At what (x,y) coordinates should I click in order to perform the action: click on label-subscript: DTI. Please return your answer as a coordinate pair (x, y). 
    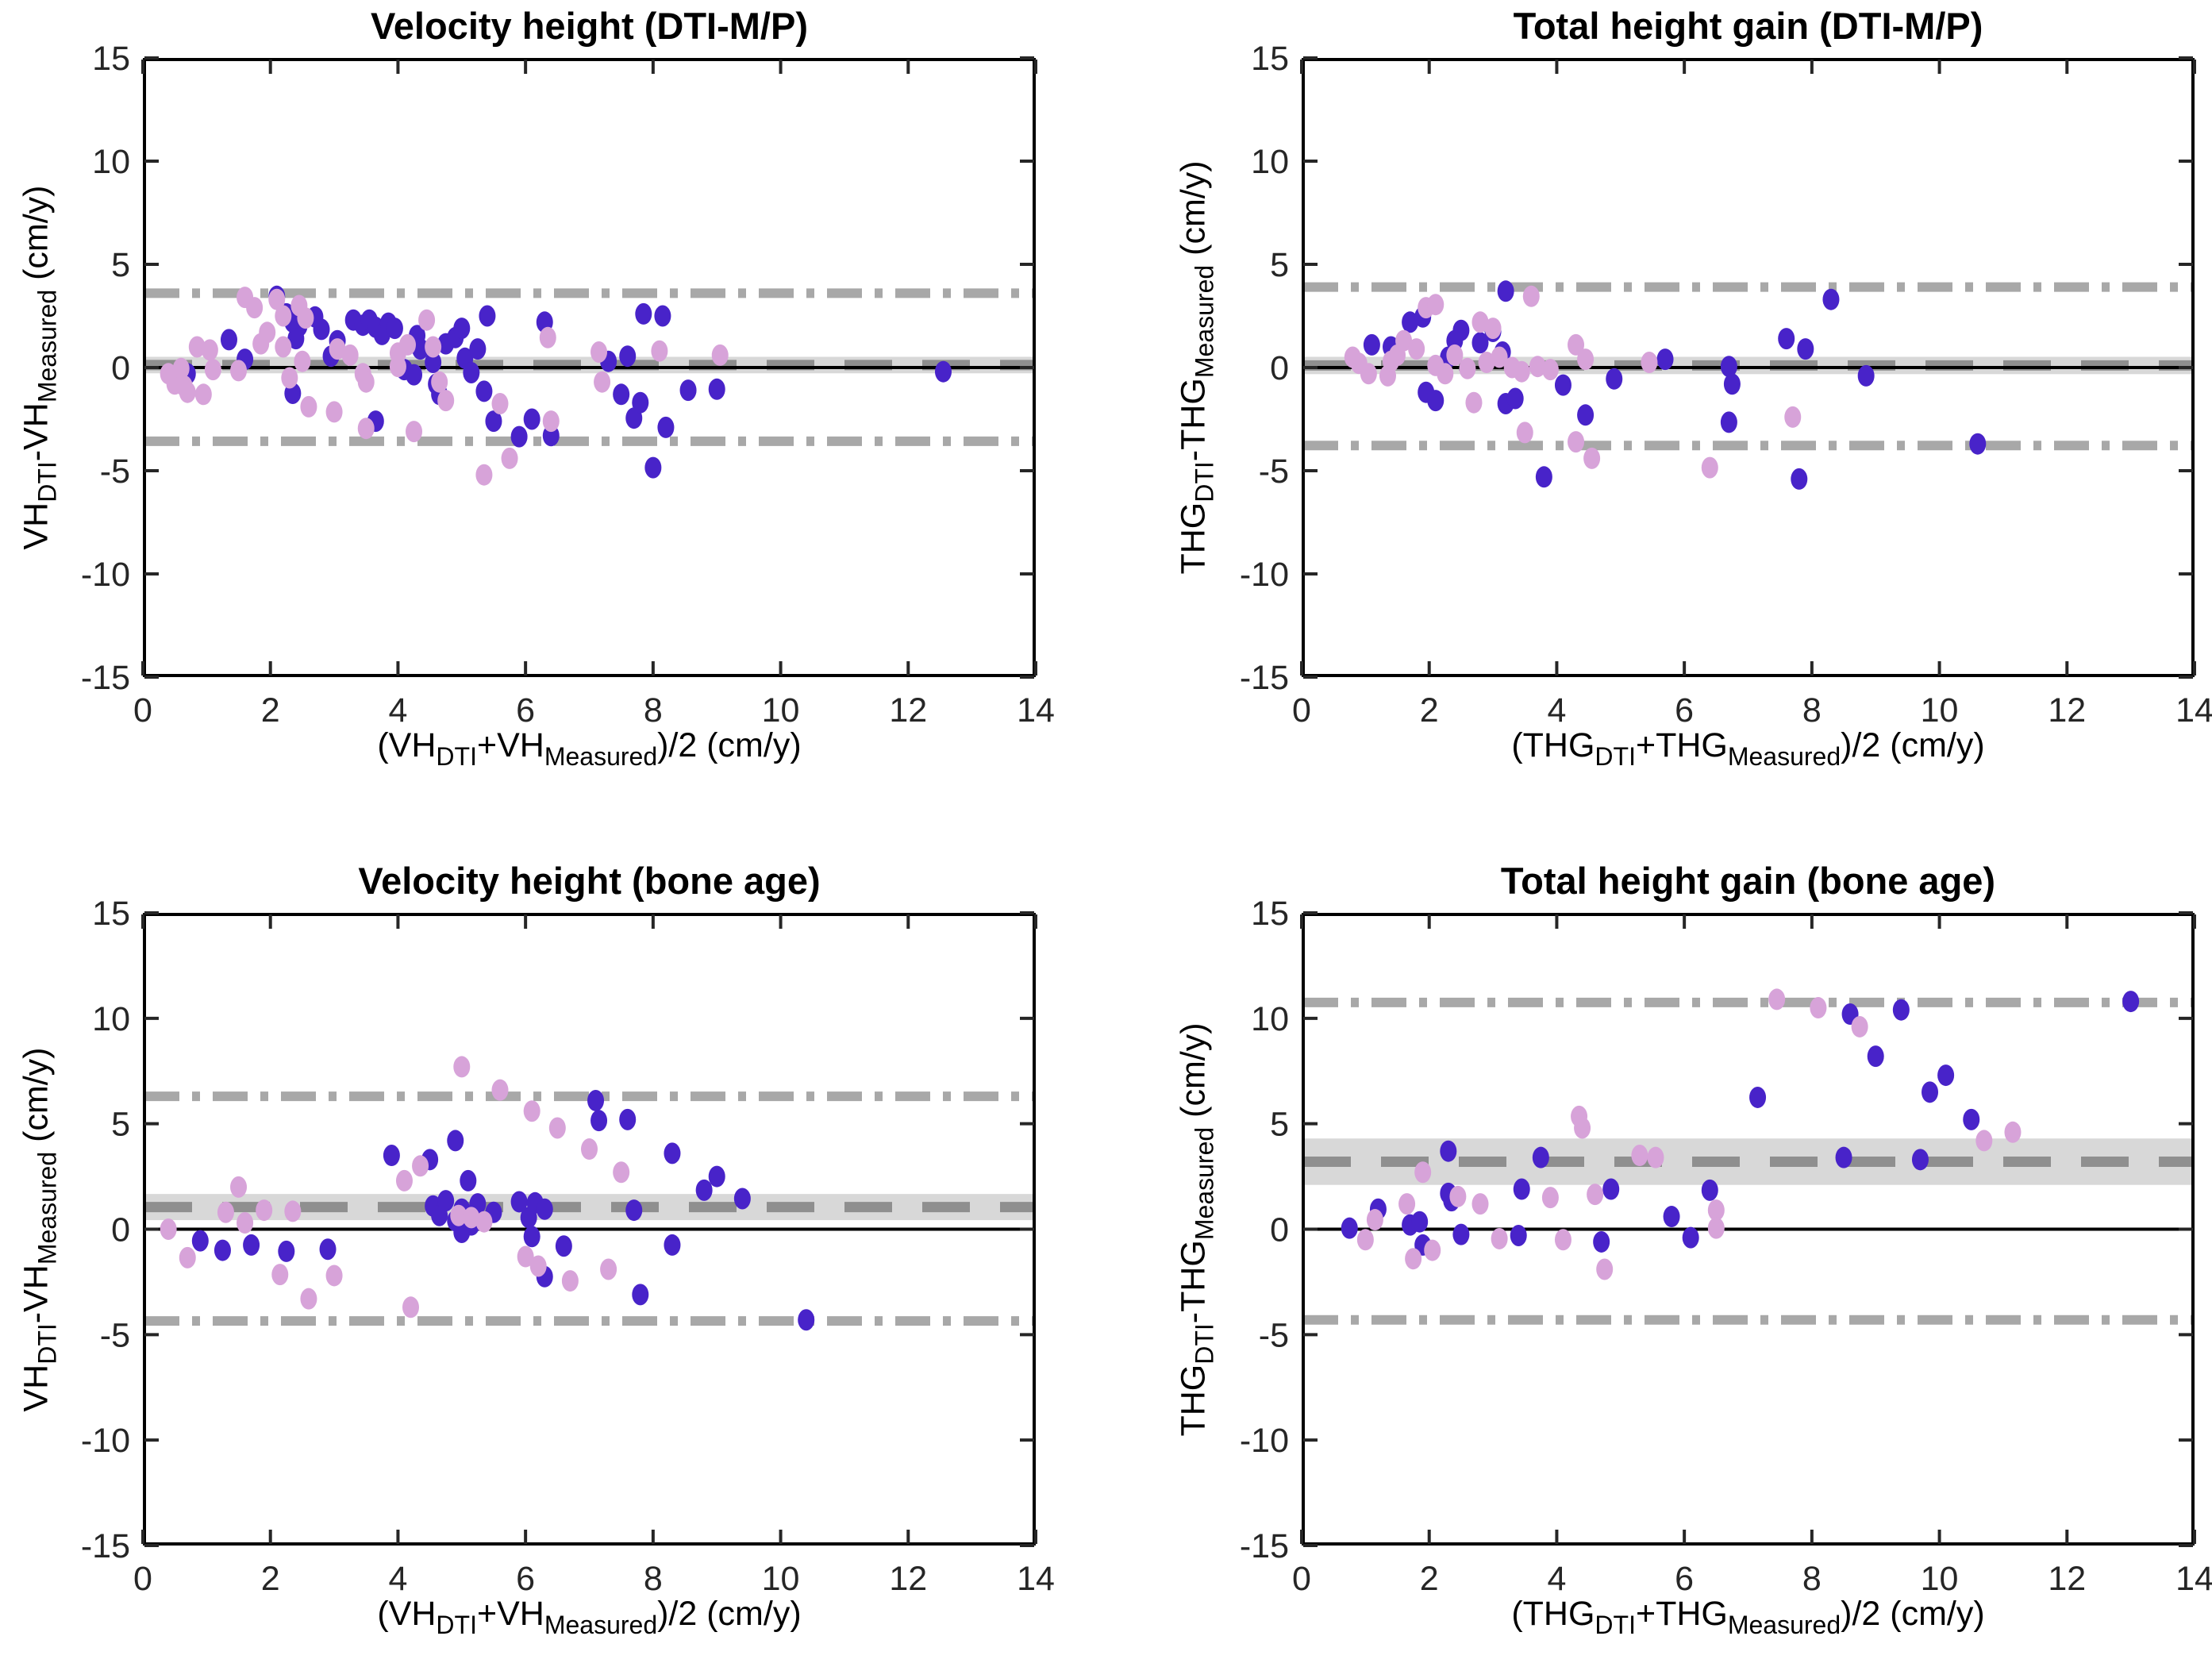
    Looking at the image, I should click on (456, 1625).